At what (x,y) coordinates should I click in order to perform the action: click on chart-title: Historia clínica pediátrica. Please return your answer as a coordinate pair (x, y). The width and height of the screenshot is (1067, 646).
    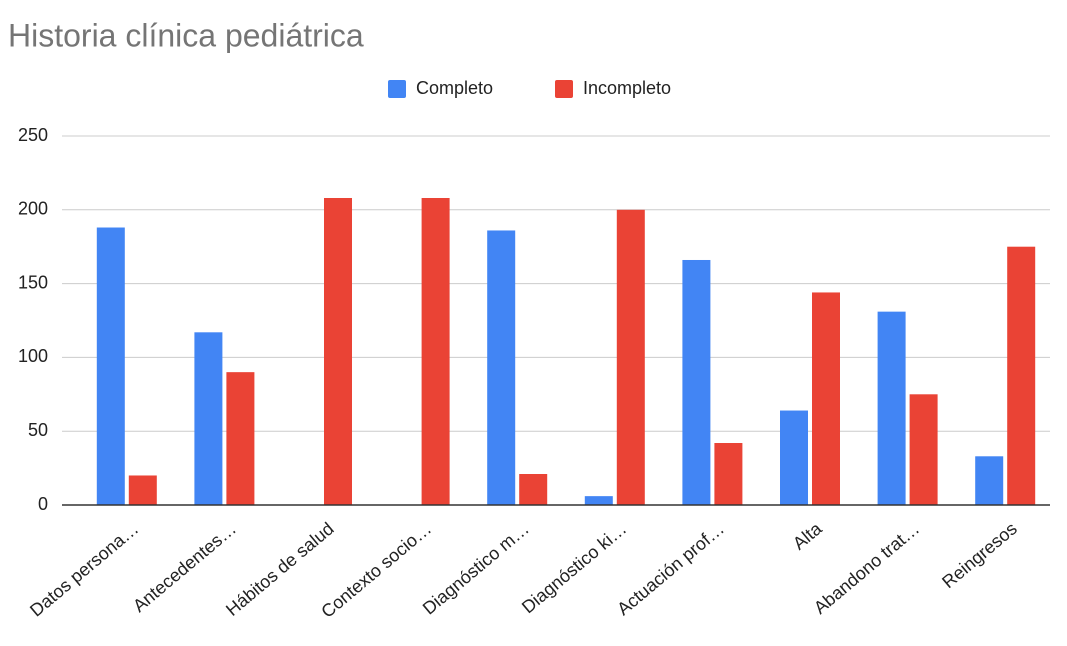
    Looking at the image, I should click on (186, 35).